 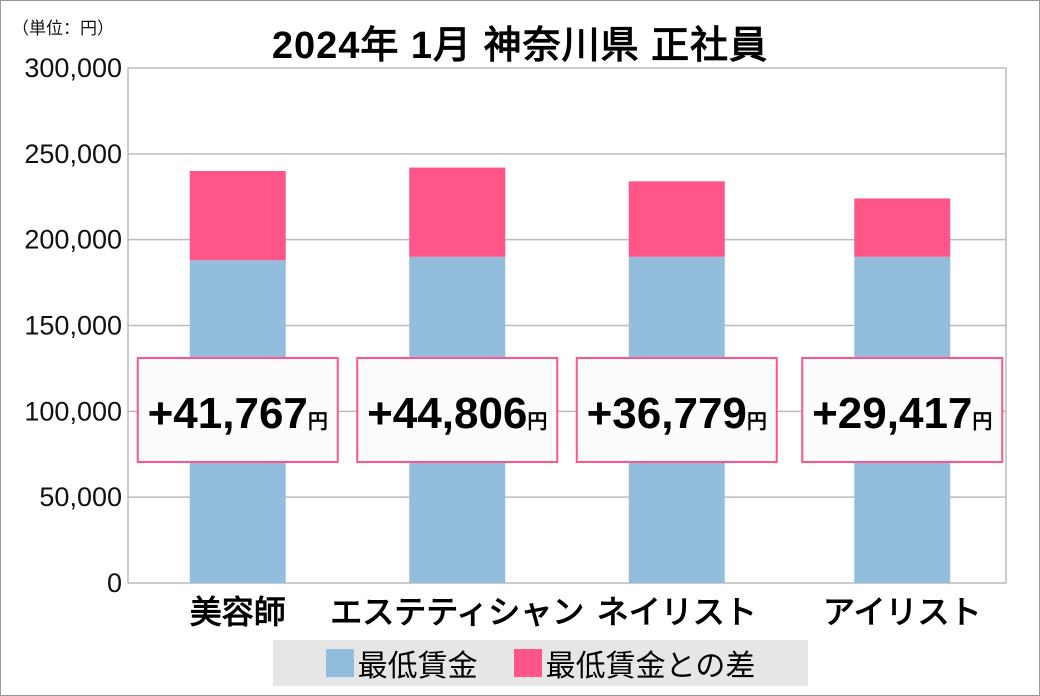 I want to click on data-label-value: +36,779, so click(x=667, y=413).